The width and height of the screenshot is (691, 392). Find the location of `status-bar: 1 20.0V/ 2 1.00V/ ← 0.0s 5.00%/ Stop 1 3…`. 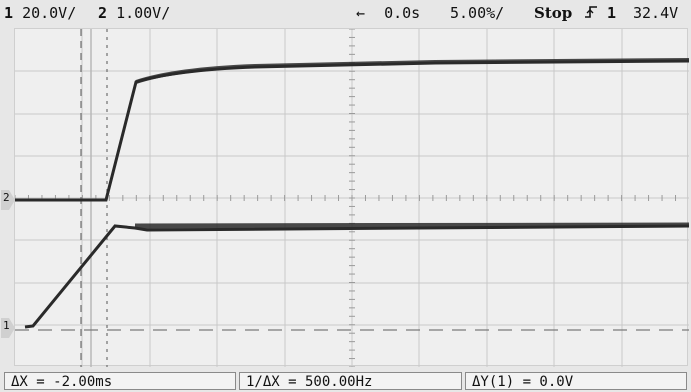

status-bar: 1 20.0V/ 2 1.00V/ ← 0.0s 5.00%/ Stop 1 3… is located at coordinates (345, 13).